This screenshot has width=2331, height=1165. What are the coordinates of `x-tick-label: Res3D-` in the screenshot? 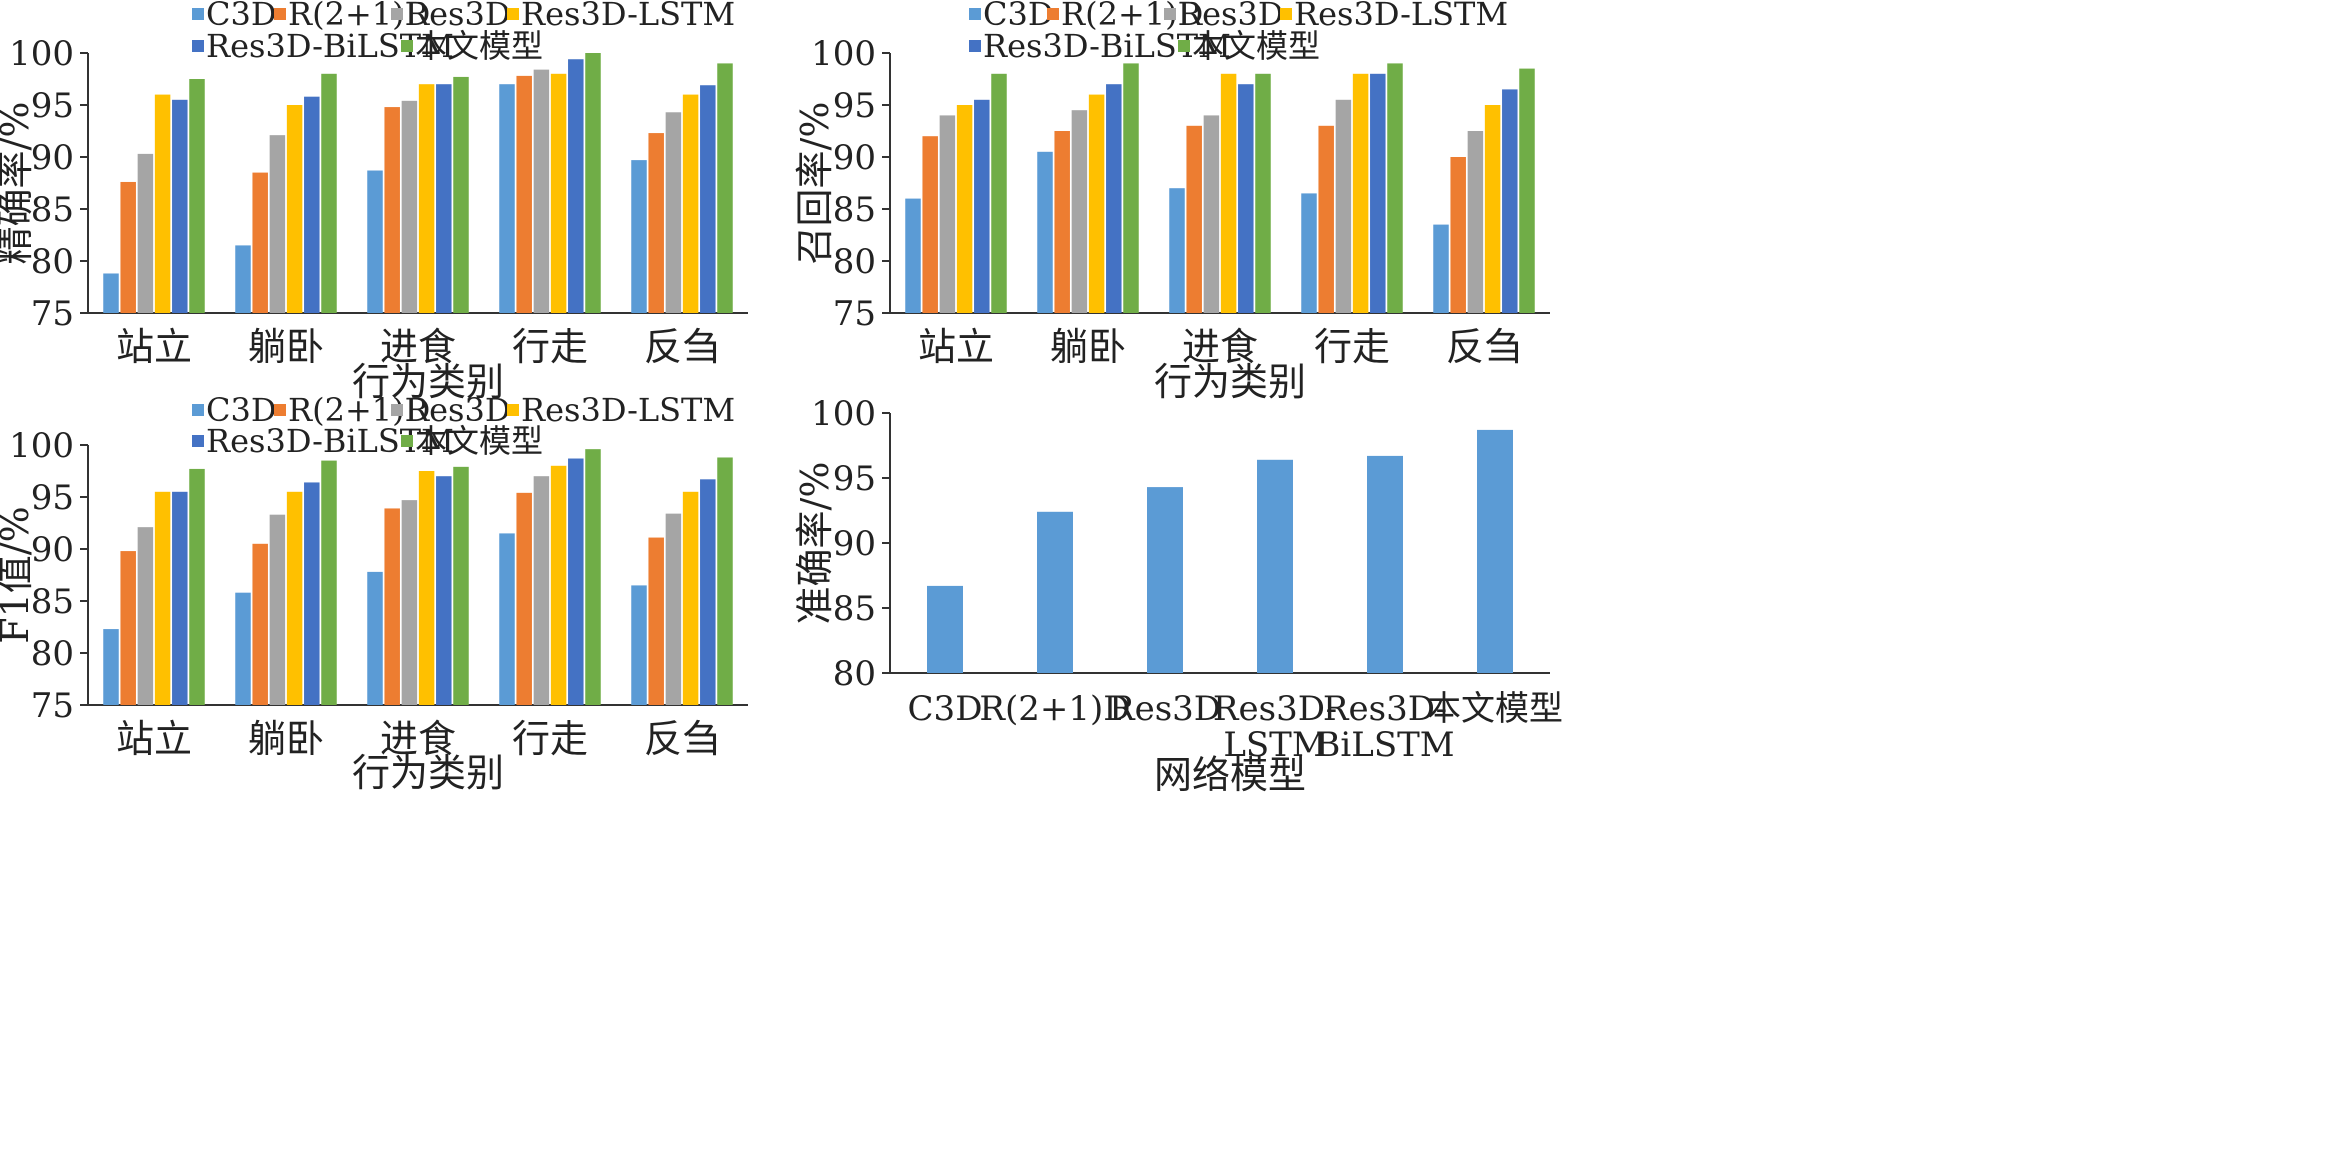 It's located at (1275, 709).